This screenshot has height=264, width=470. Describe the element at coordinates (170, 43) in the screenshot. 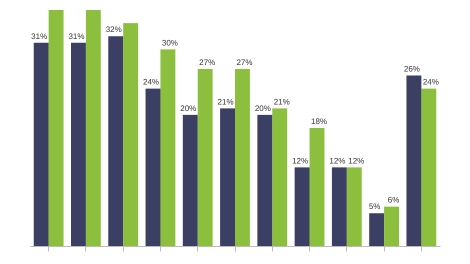

I see `data-label: 30%` at that location.